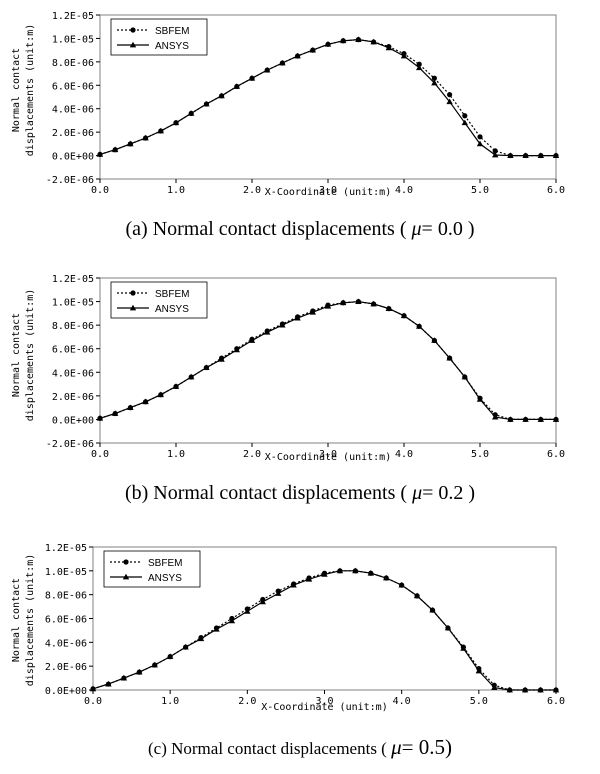 This screenshot has height=774, width=600. What do you see at coordinates (73, 157) in the screenshot?
I see `y-tick-label: 0.0E+00` at bounding box center [73, 157].